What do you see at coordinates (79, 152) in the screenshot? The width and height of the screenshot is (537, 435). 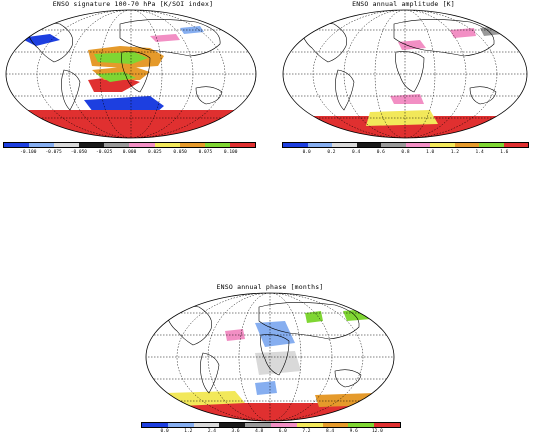 I see `colorbar-tick-label: -0.050` at bounding box center [79, 152].